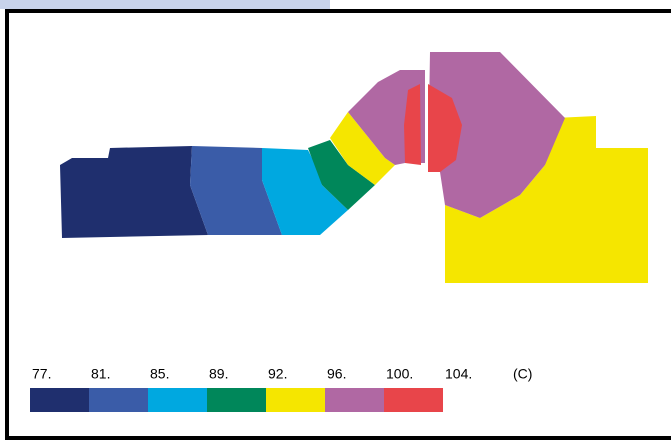 This screenshot has width=671, height=448. Describe the element at coordinates (165, 4) in the screenshot. I see `title-bar` at that location.